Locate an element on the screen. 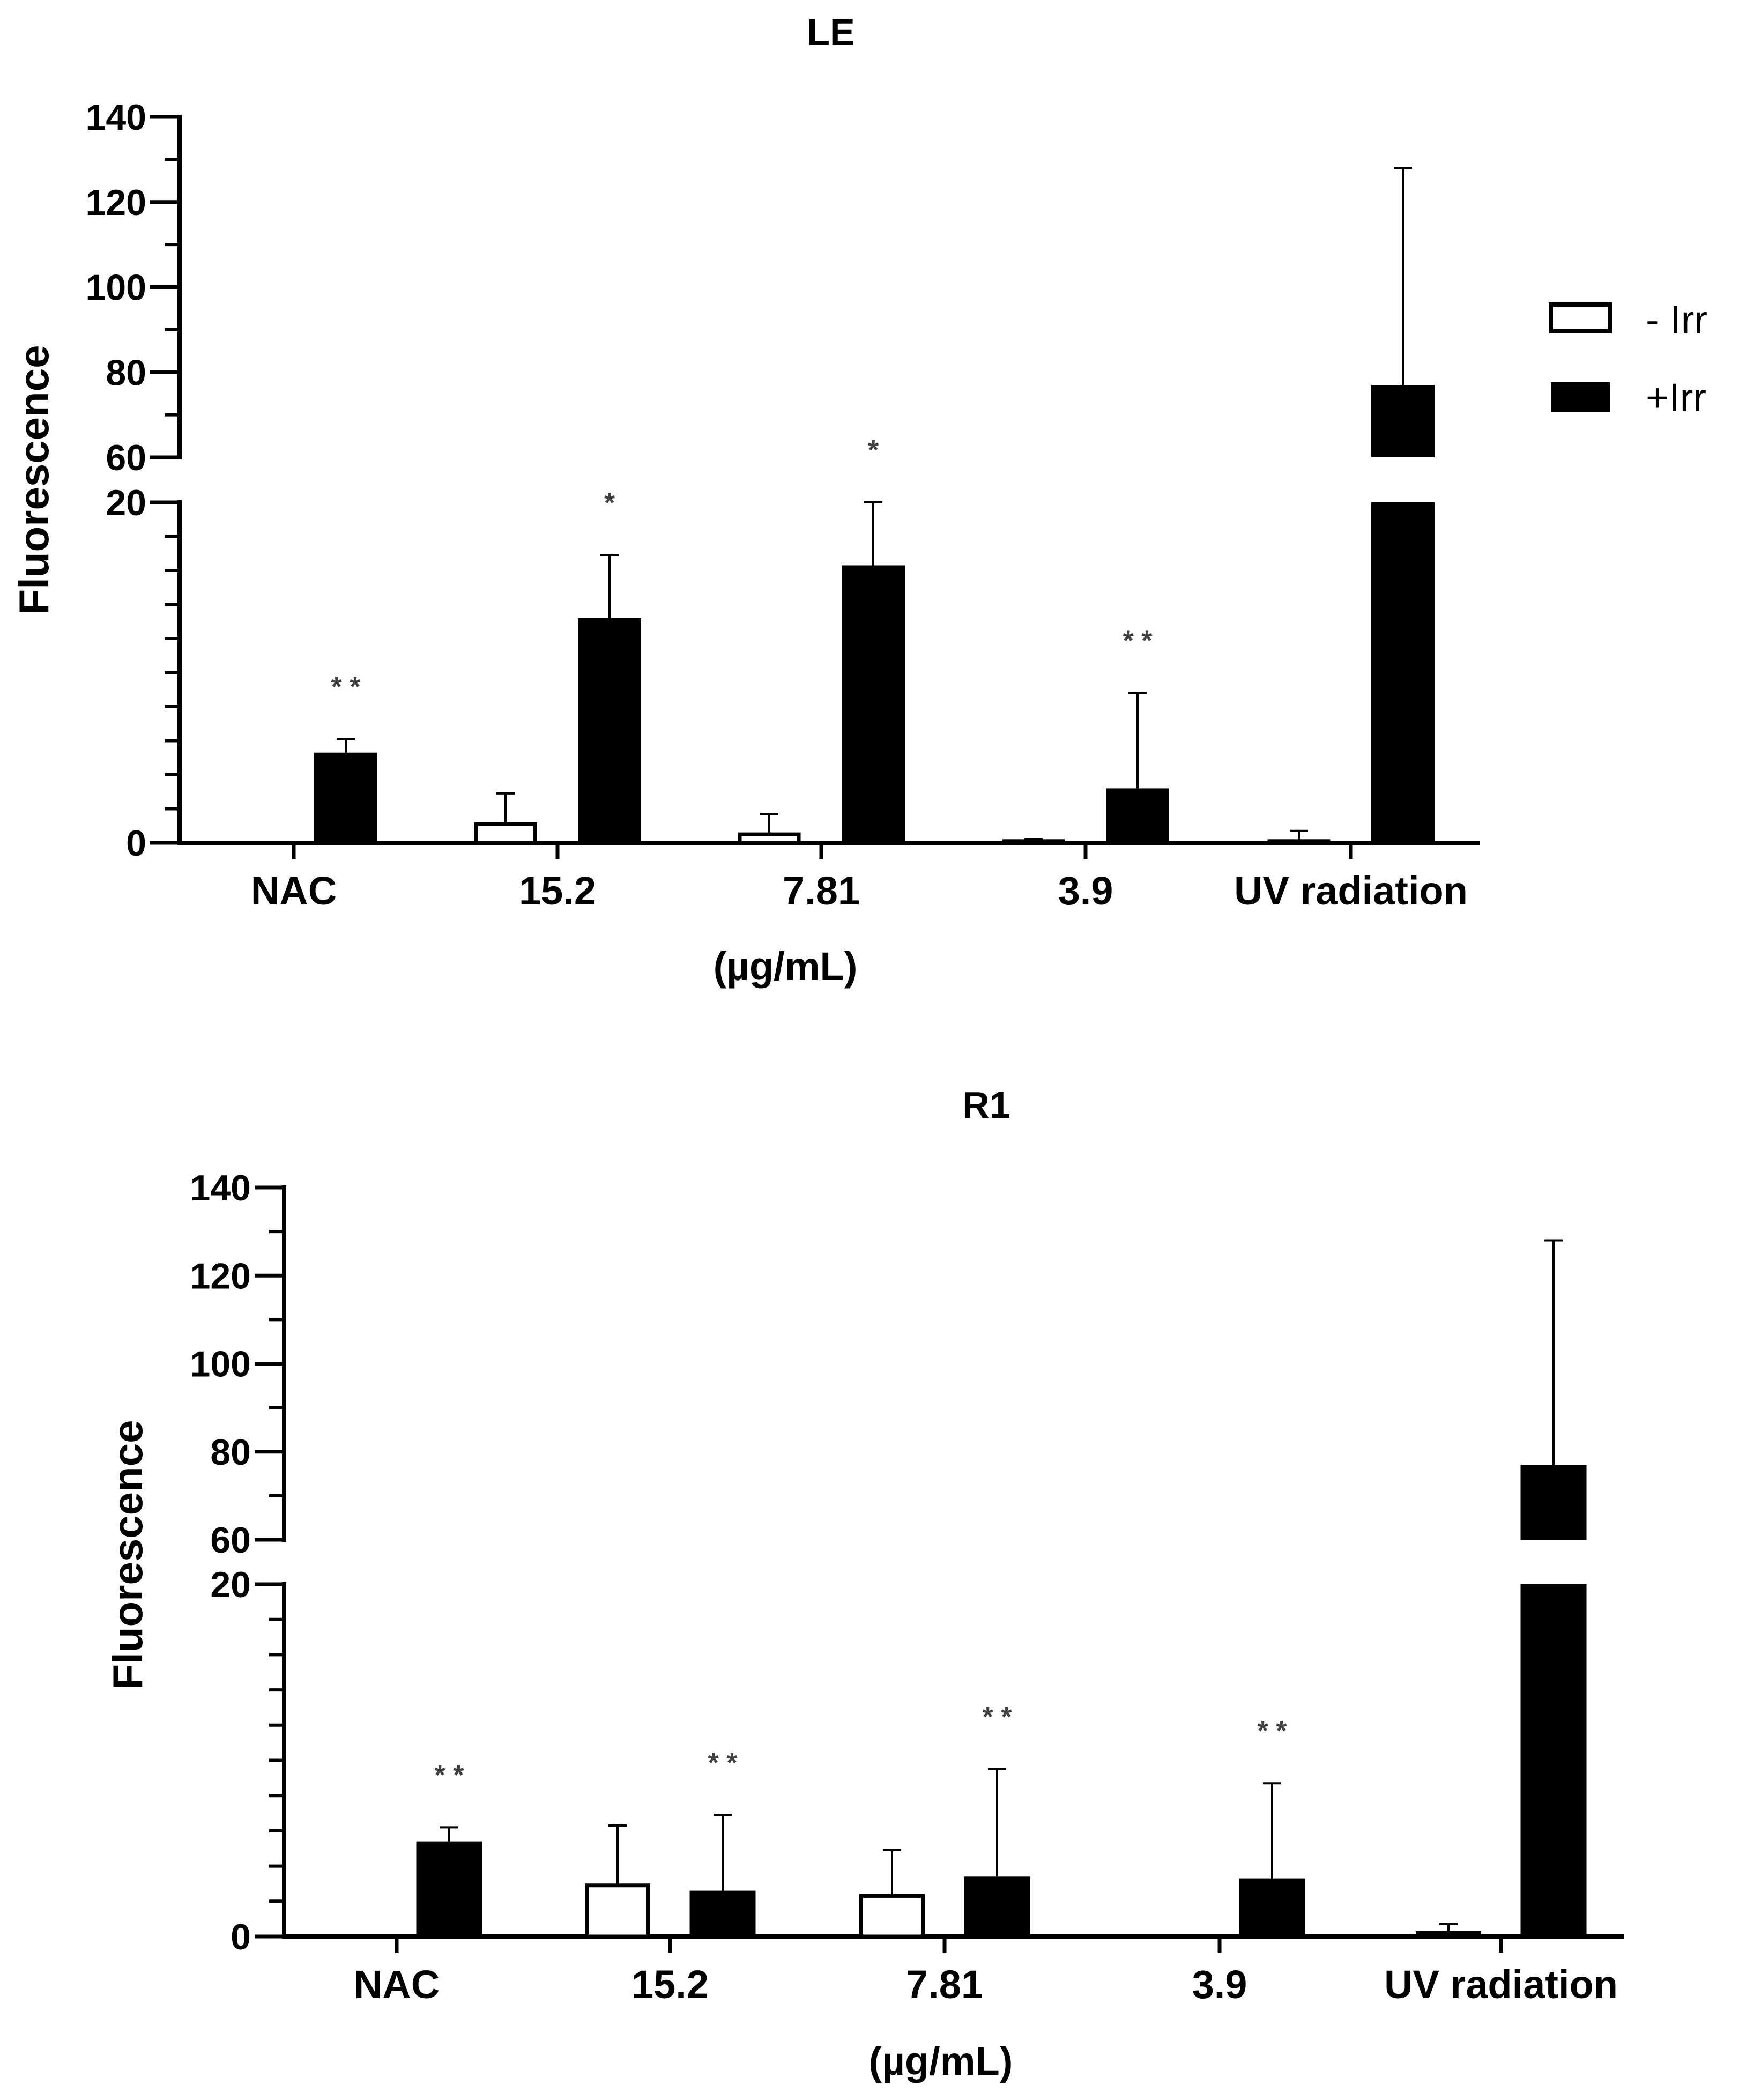  legend-label-plus-irr: +Irr is located at coordinates (1676, 397).